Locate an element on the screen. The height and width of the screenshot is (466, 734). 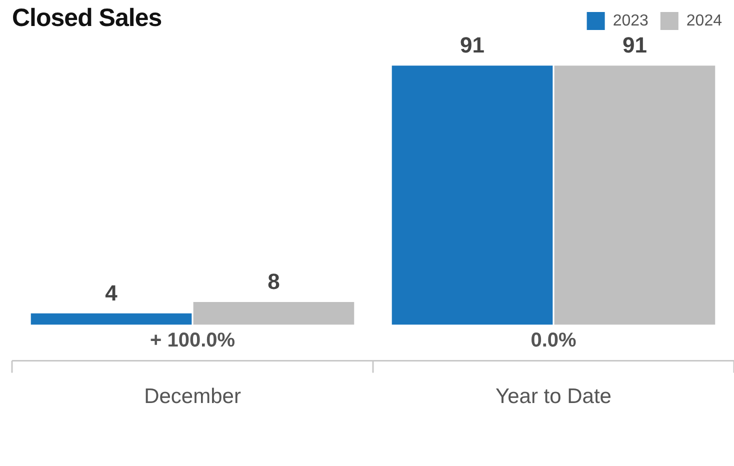
x-tick-label: Year to Date is located at coordinates (554, 396).